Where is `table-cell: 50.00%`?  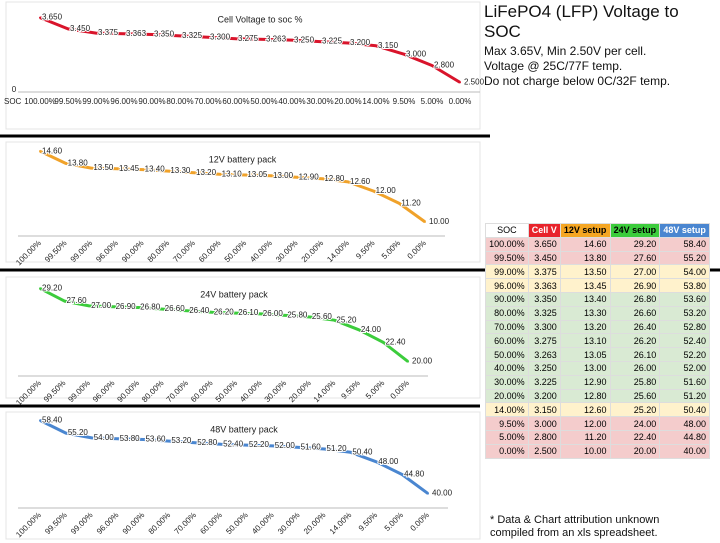 table-cell: 50.00% is located at coordinates (507, 354).